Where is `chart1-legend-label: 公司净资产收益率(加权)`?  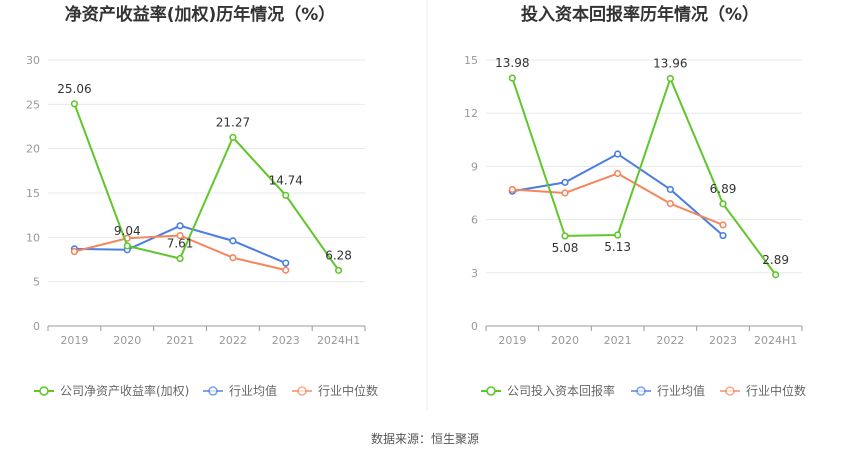 chart1-legend-label: 公司净资产收益率(加权) is located at coordinates (124, 390).